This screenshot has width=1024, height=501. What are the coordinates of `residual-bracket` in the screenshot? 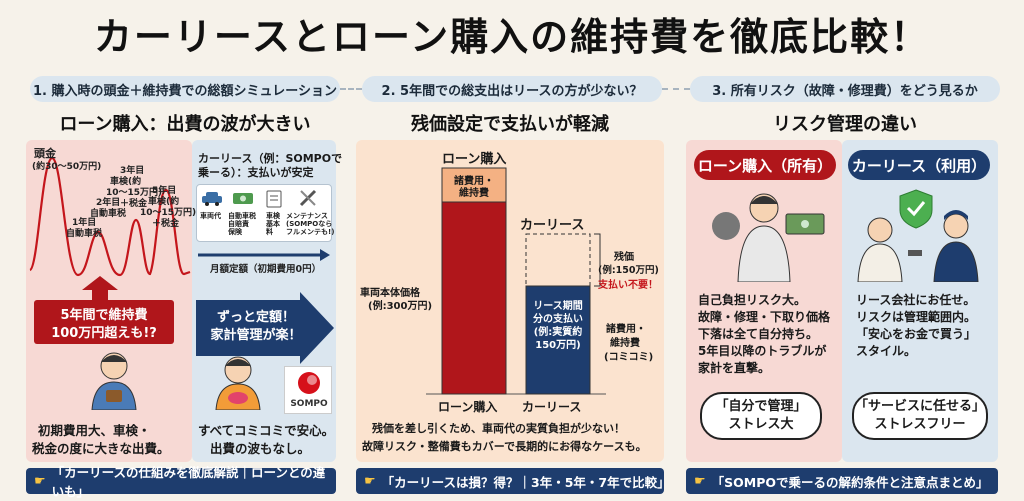 It's located at (597, 260).